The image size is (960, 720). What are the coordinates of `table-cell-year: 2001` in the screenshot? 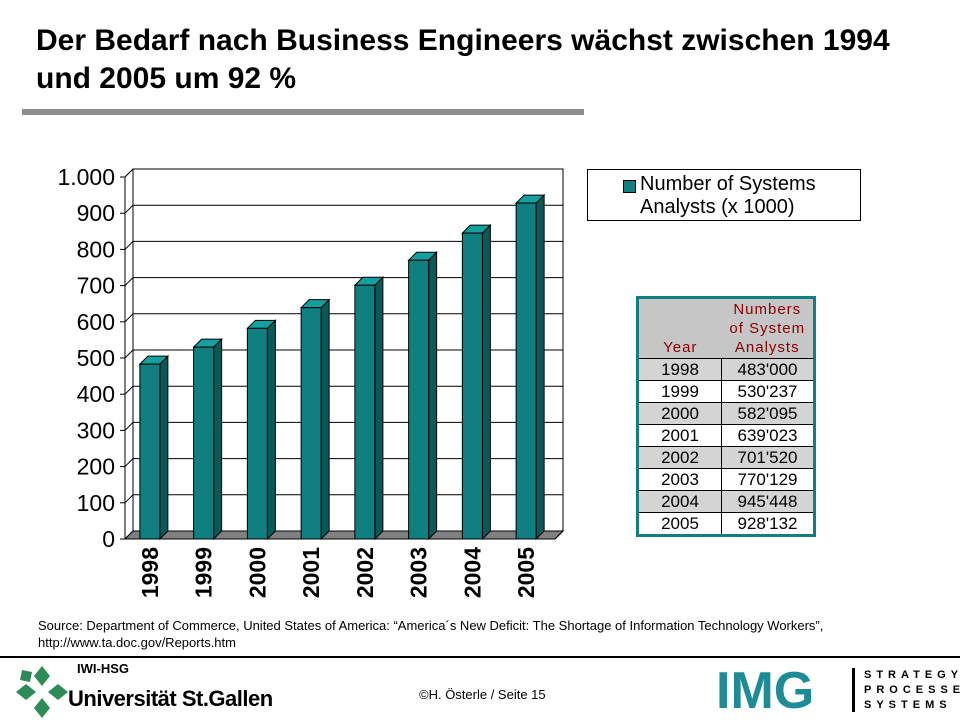 It's located at (679, 435).